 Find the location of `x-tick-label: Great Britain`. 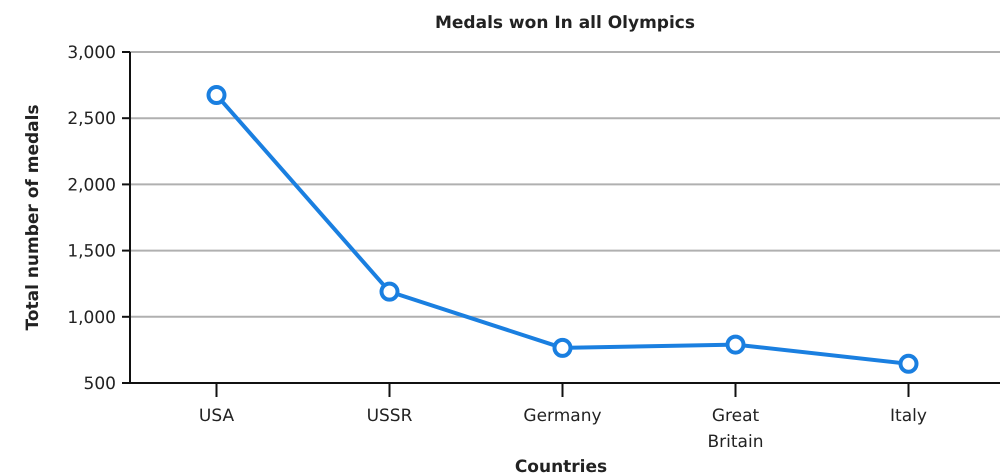

x-tick-label: Great Britain is located at coordinates (736, 429).